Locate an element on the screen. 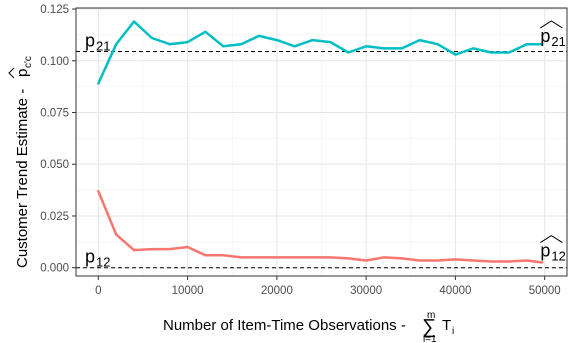 This screenshot has width=575, height=343. reference-line-label-sub: 12 is located at coordinates (103, 262).